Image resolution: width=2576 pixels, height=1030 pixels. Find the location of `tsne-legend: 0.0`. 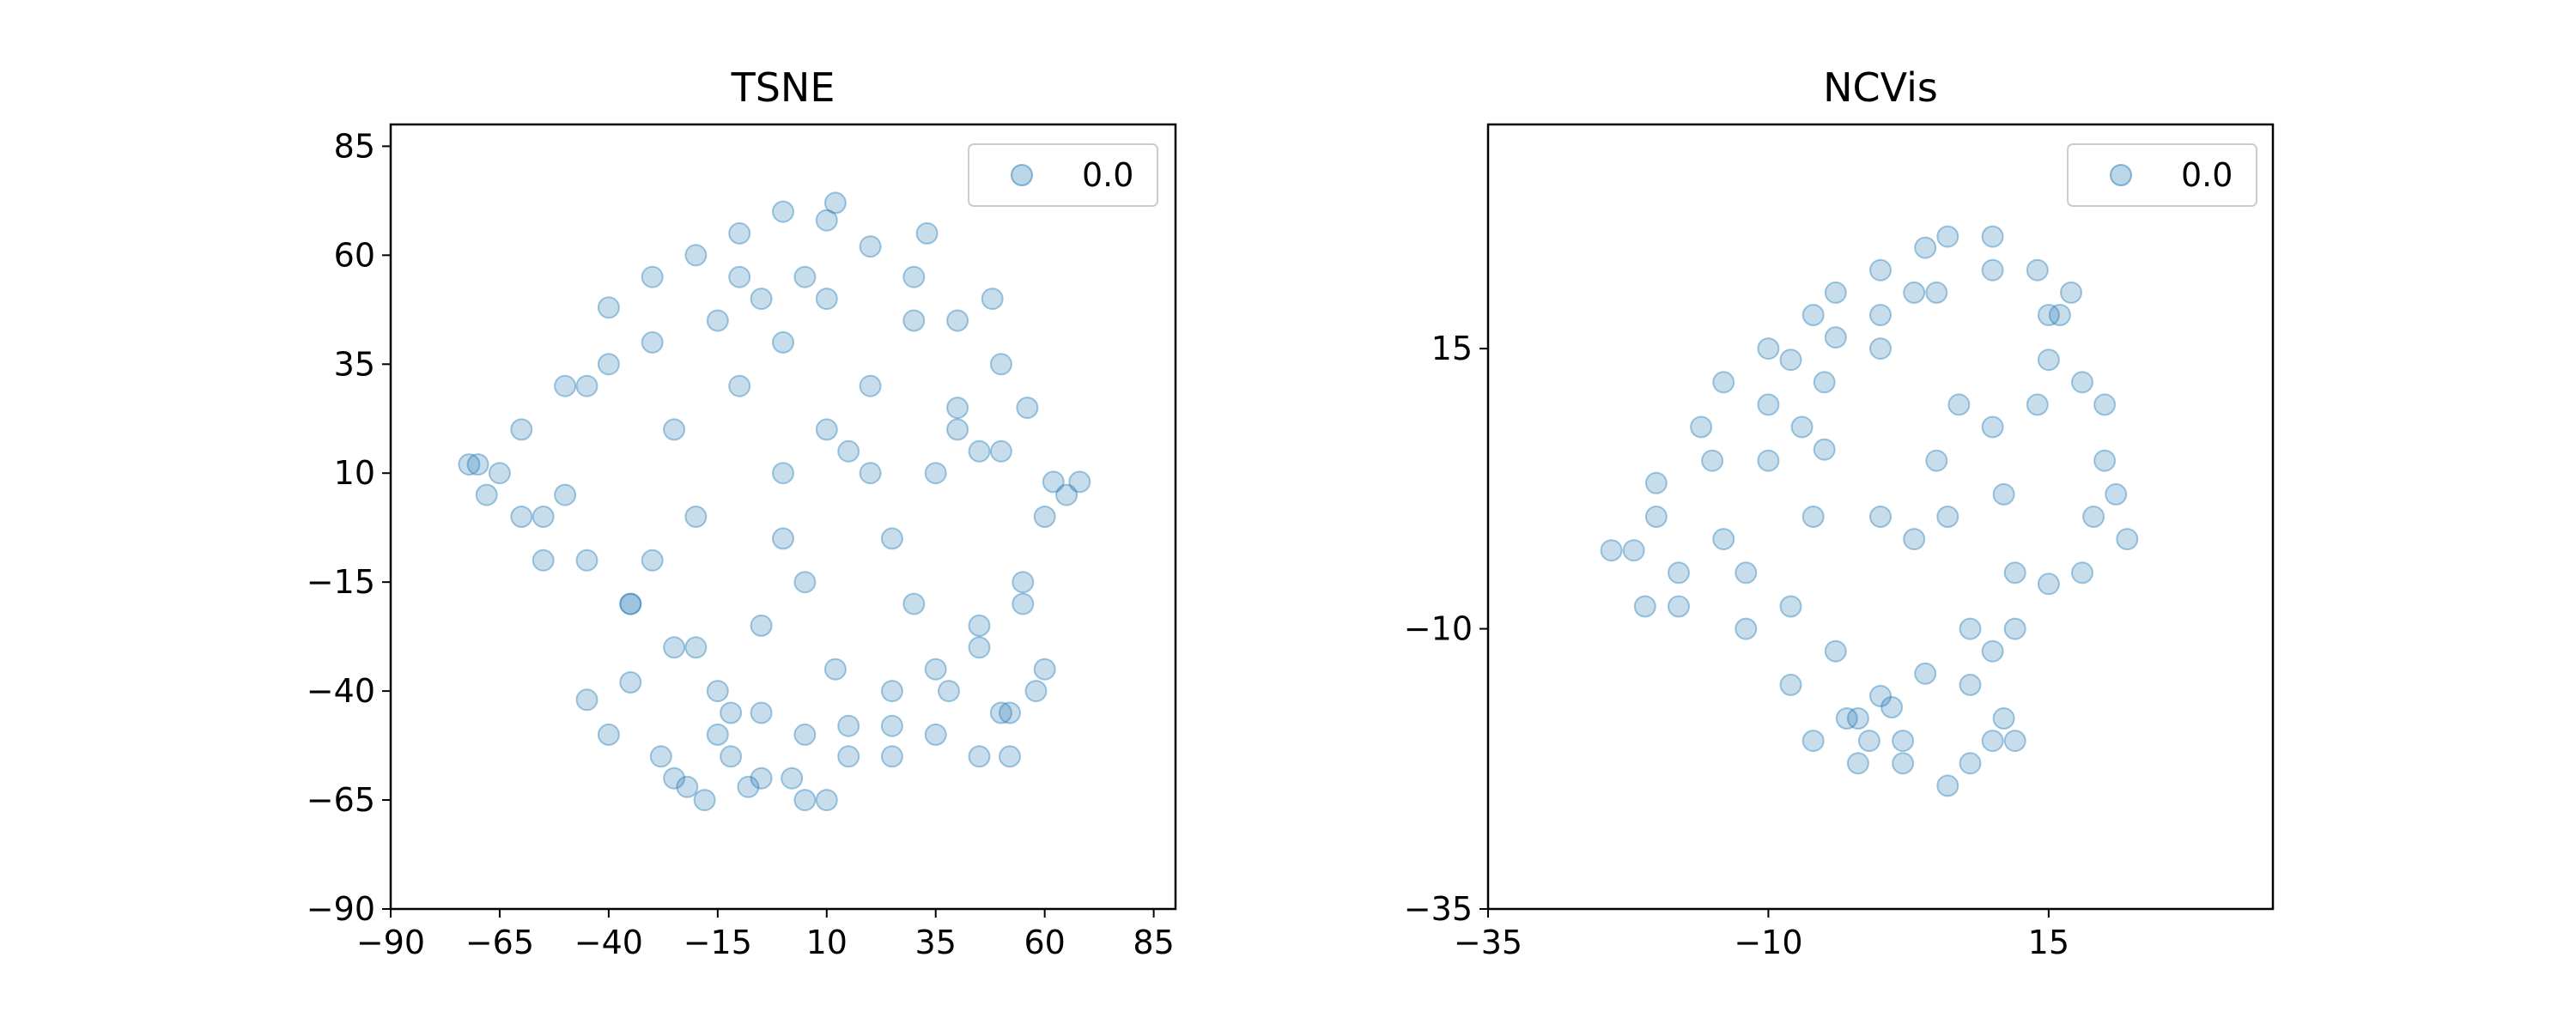

tsne-legend: 0.0 is located at coordinates (1063, 175).